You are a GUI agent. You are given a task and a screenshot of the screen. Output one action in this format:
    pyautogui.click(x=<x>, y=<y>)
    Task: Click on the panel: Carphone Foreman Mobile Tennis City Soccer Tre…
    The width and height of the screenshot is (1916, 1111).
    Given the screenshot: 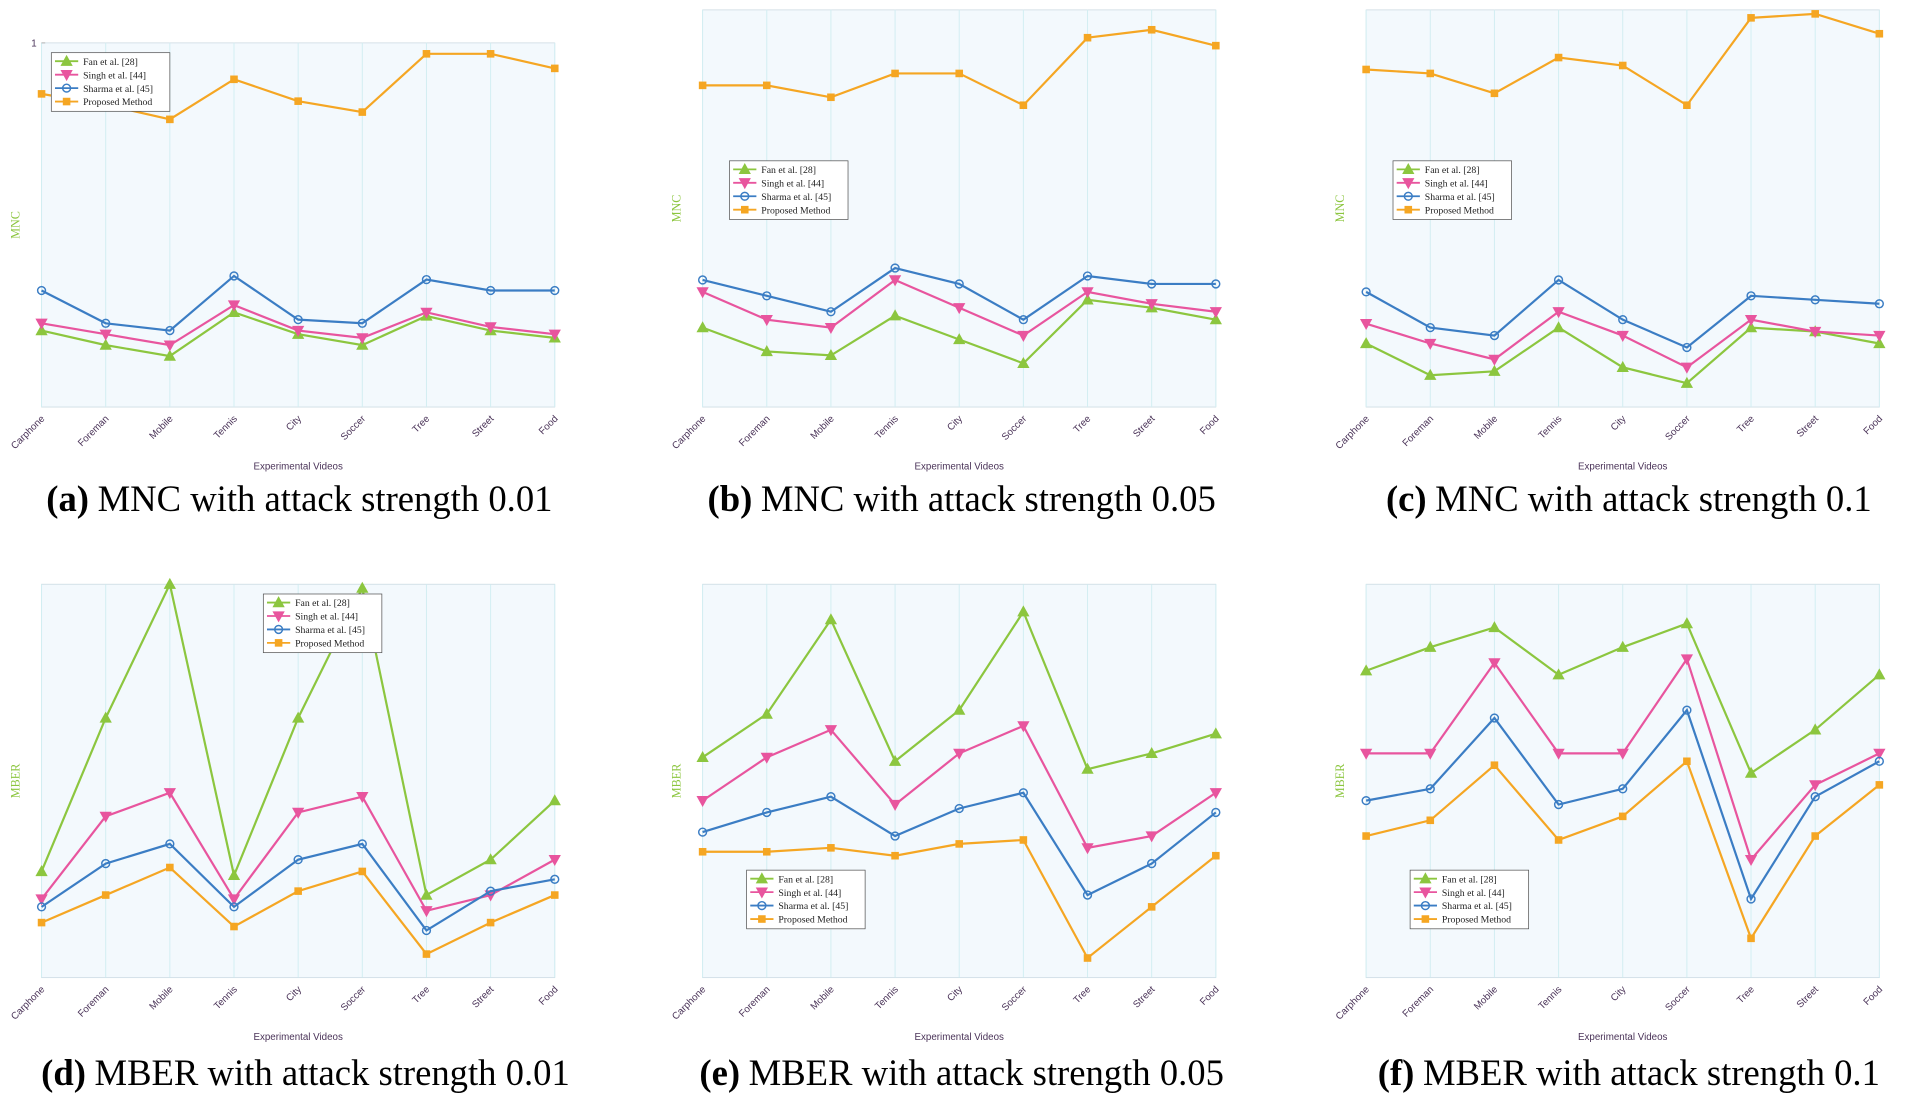 What is the action you would take?
    pyautogui.click(x=285, y=279)
    